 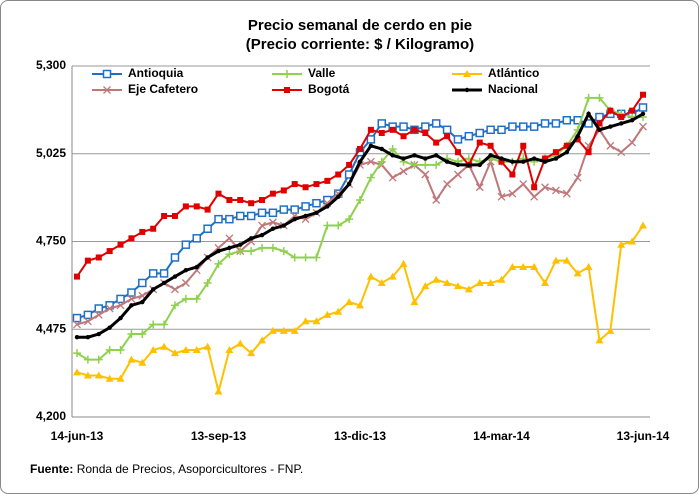 What do you see at coordinates (138, 73) in the screenshot?
I see `legend-item: Antioquia` at bounding box center [138, 73].